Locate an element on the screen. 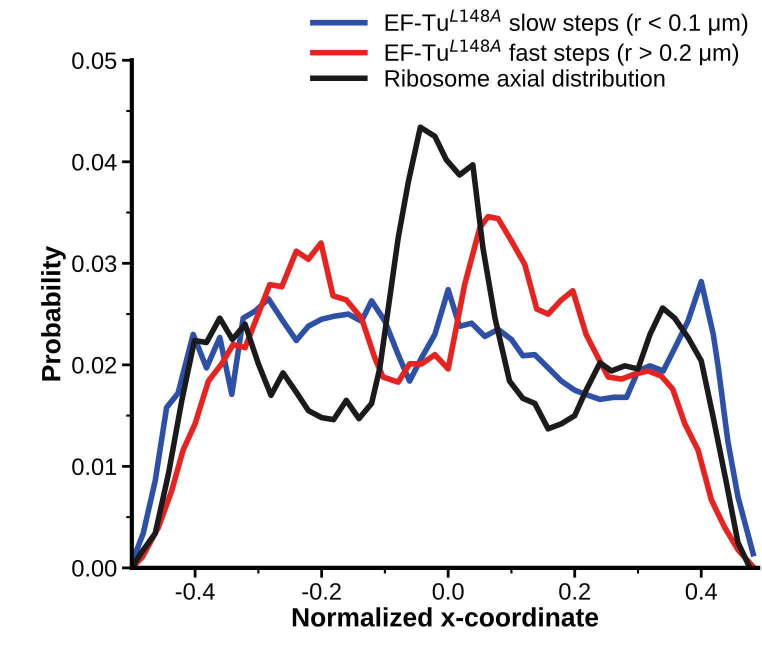 The width and height of the screenshot is (762, 655). y-tick-label: 0.00 is located at coordinates (94, 568).